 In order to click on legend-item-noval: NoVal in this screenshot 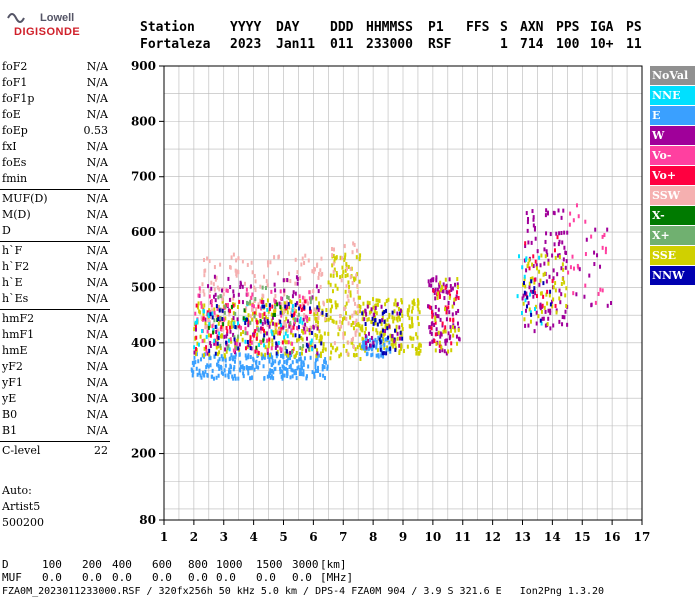, I will do `click(672, 75)`.